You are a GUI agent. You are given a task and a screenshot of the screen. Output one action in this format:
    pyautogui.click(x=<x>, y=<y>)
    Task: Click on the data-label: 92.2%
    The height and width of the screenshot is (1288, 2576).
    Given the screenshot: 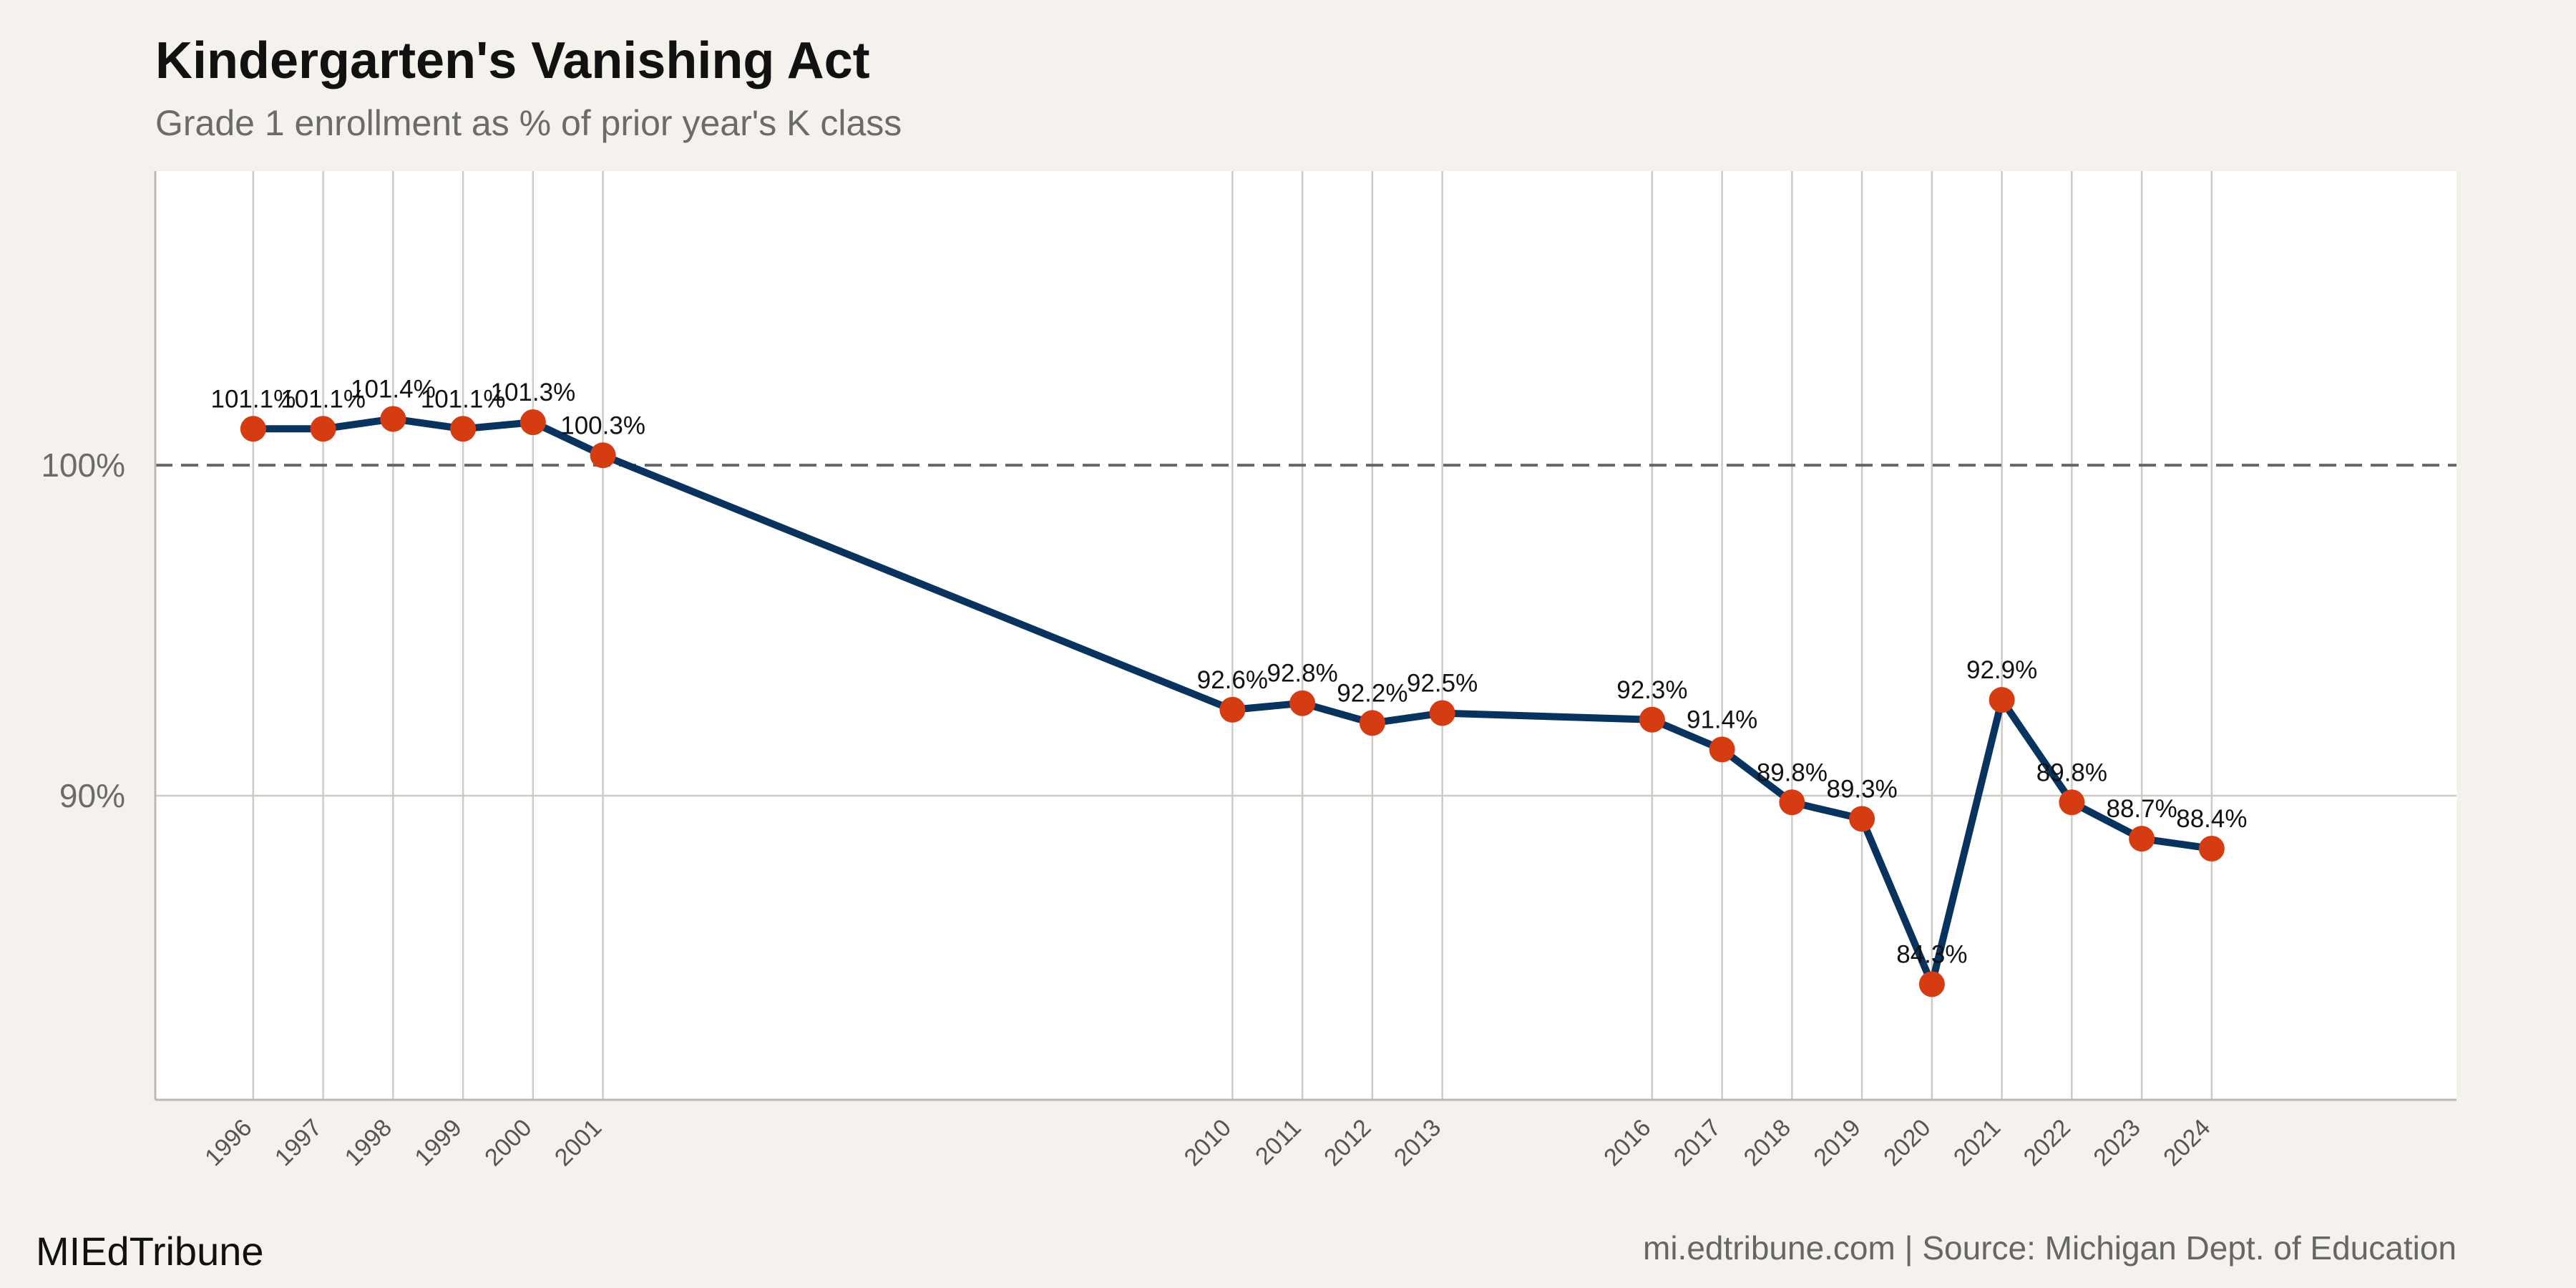 What is the action you would take?
    pyautogui.click(x=1372, y=693)
    